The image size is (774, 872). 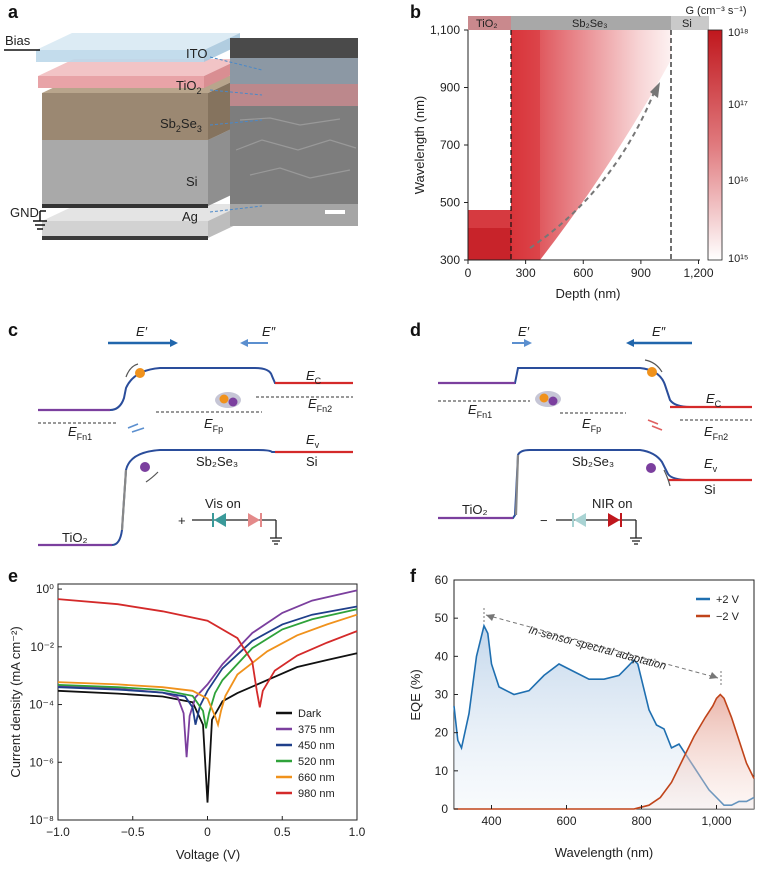 What do you see at coordinates (142, 331) in the screenshot?
I see `field-label-e1: E′` at bounding box center [142, 331].